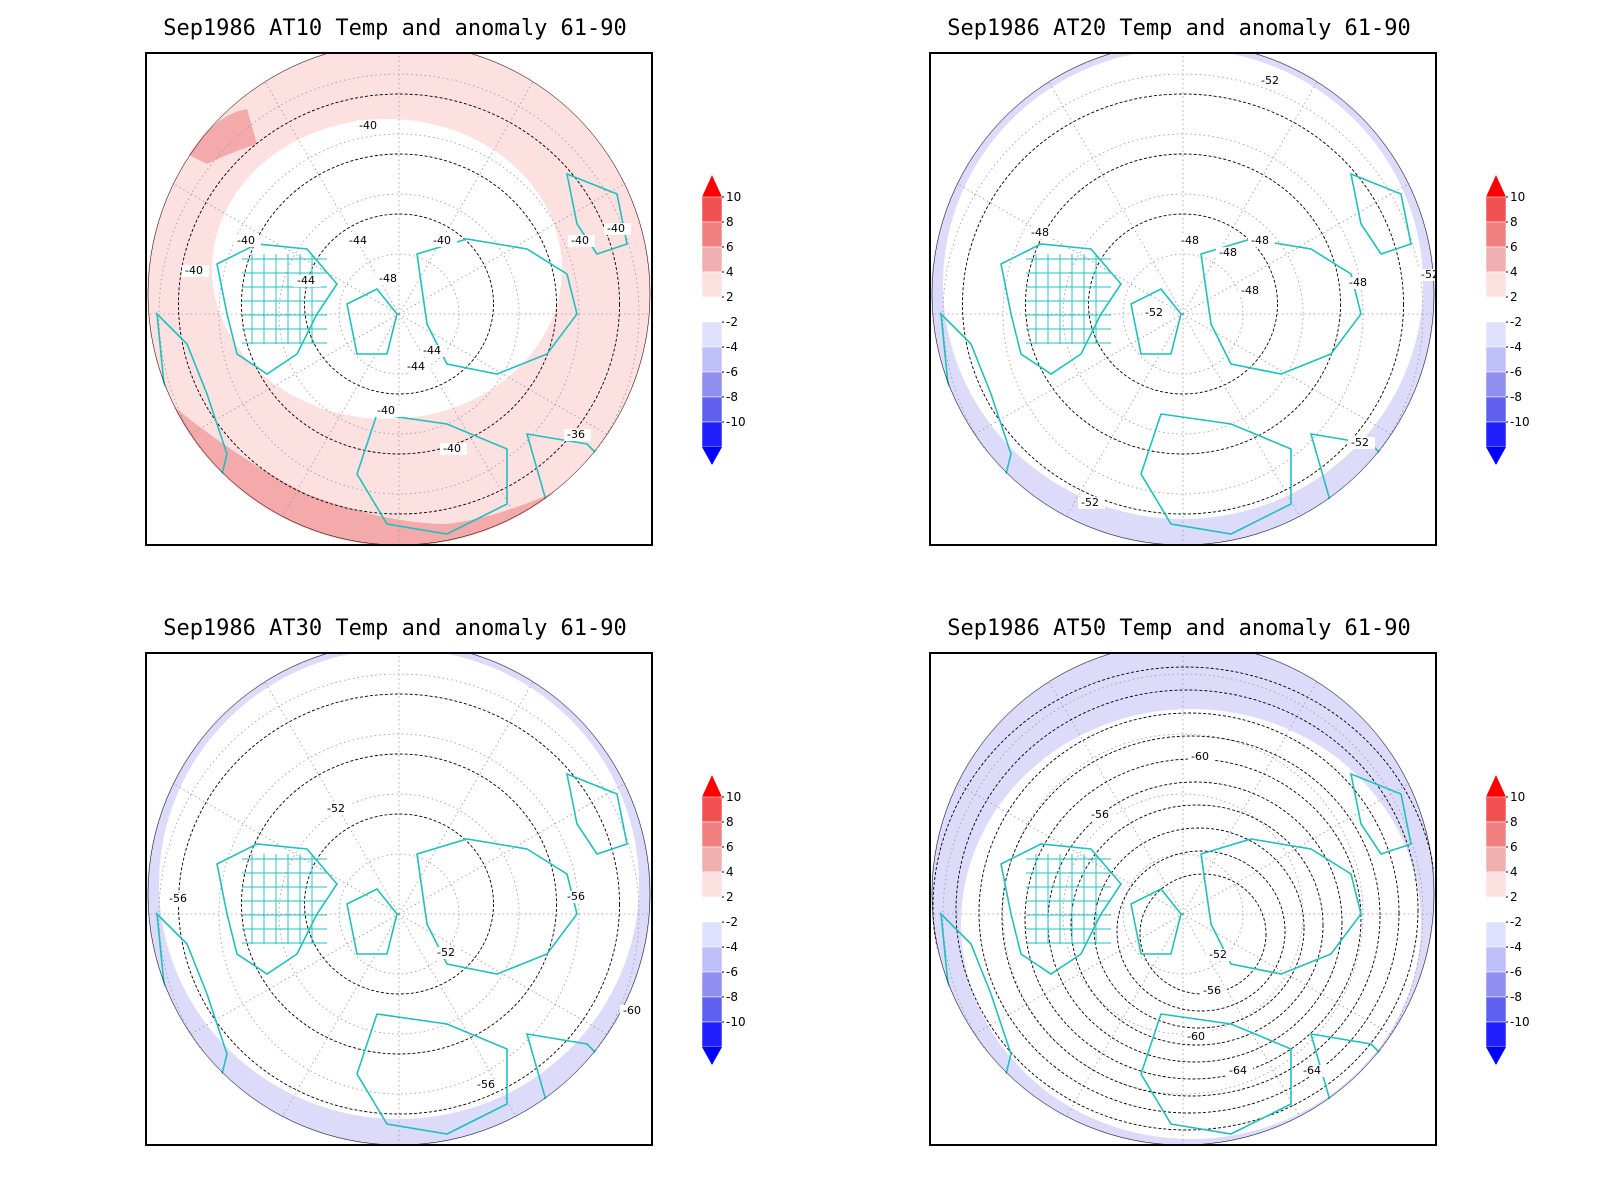 The width and height of the screenshot is (1600, 1200). I want to click on colorbar-label: 4, so click(1514, 872).